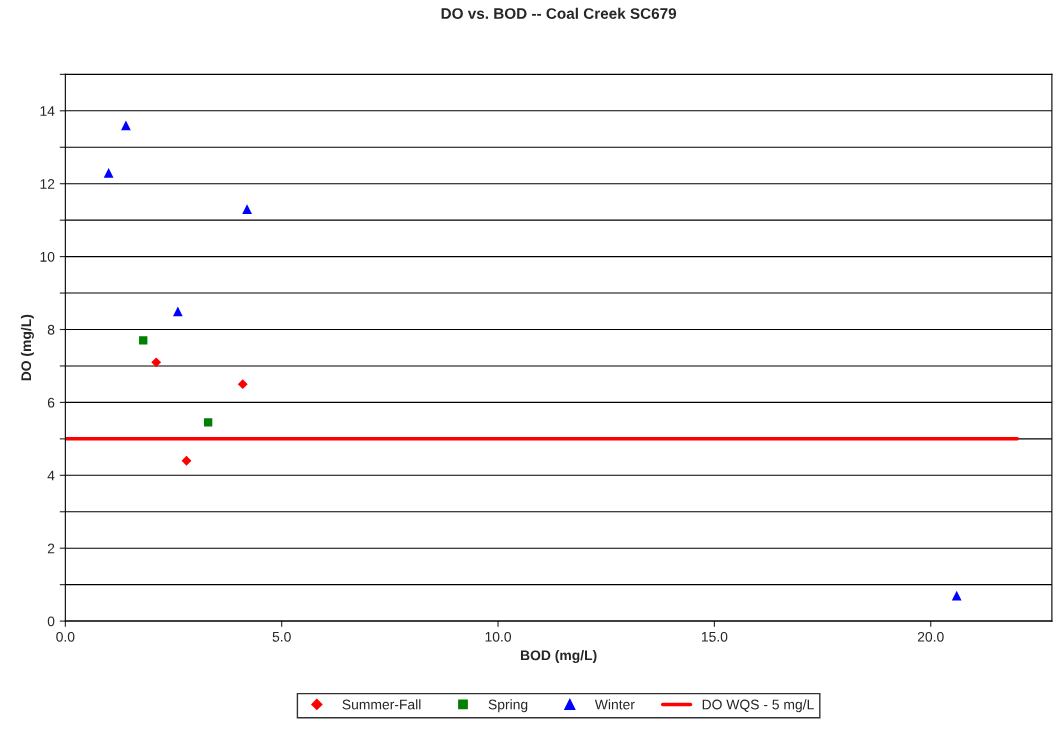 This screenshot has width=1054, height=729. What do you see at coordinates (559, 13) in the screenshot?
I see `chart-title: DO vs. BOD -- Coal Creek SC679` at bounding box center [559, 13].